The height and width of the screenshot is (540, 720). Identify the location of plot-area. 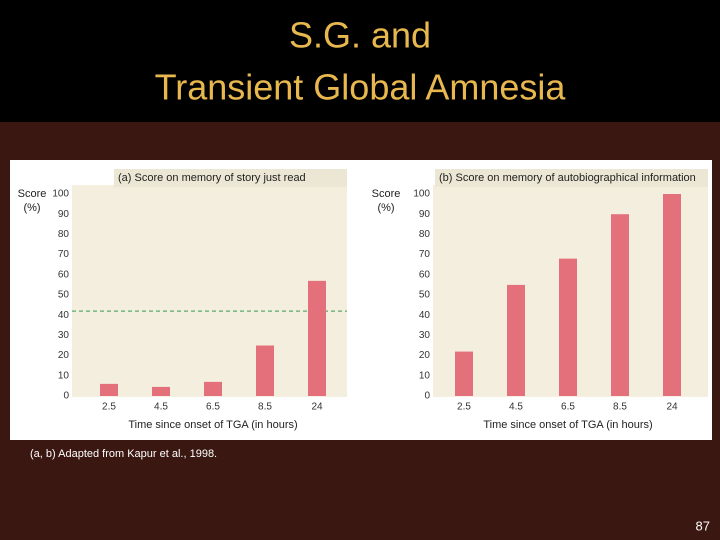
(209, 291).